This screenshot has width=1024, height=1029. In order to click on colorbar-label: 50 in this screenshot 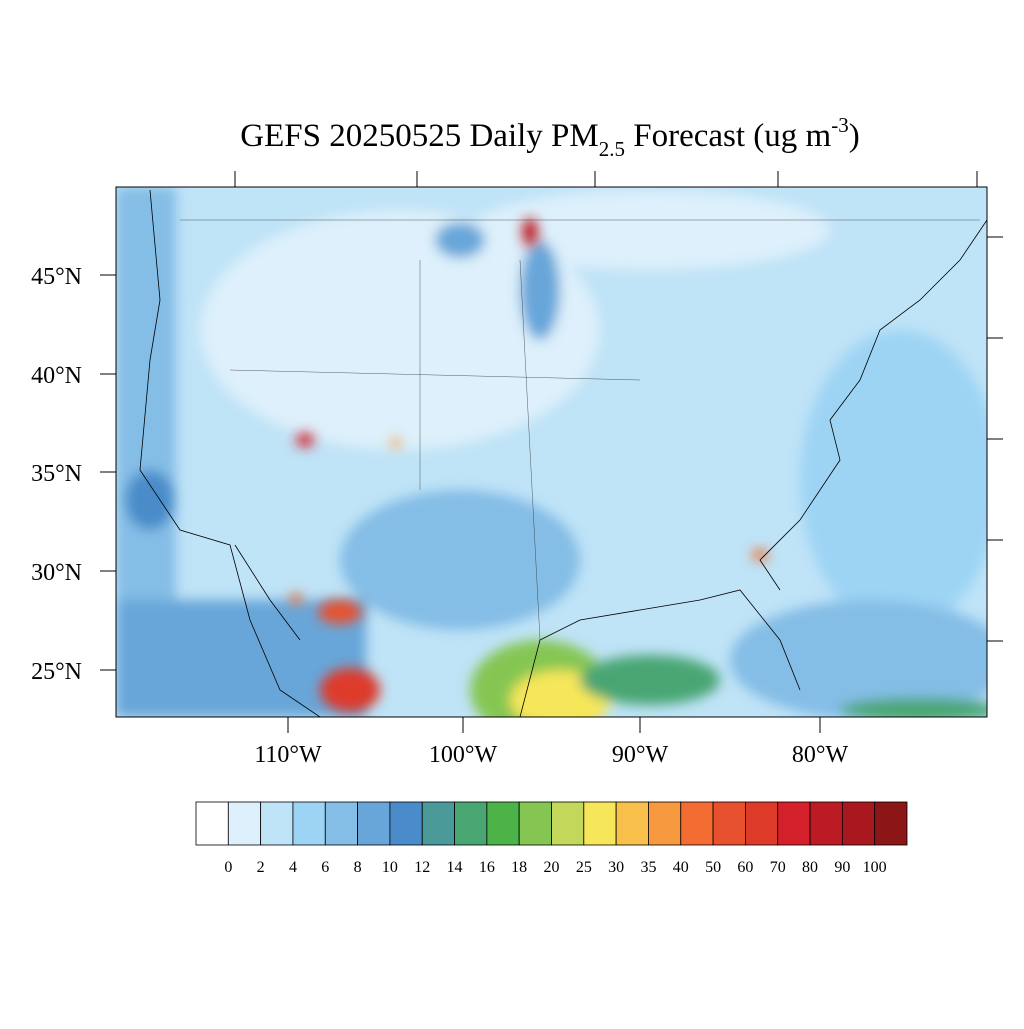, I will do `click(713, 867)`.